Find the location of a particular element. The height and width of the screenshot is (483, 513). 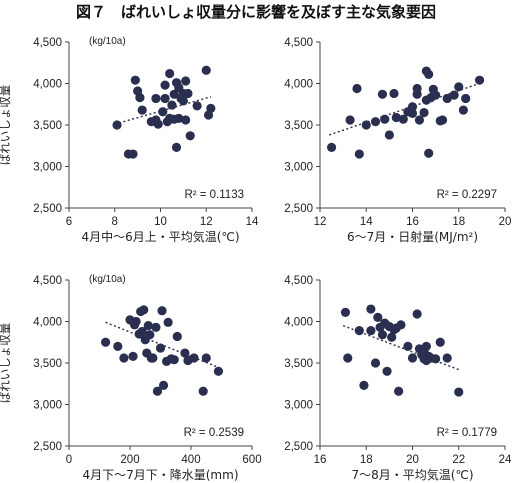

x-tick-label: 6 is located at coordinates (69, 222).